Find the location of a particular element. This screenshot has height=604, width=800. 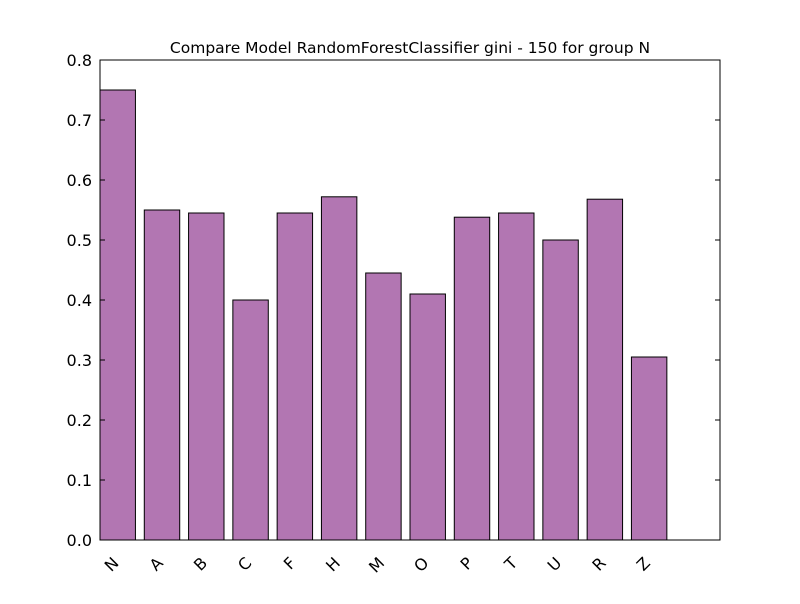

bar-H is located at coordinates (339, 368).